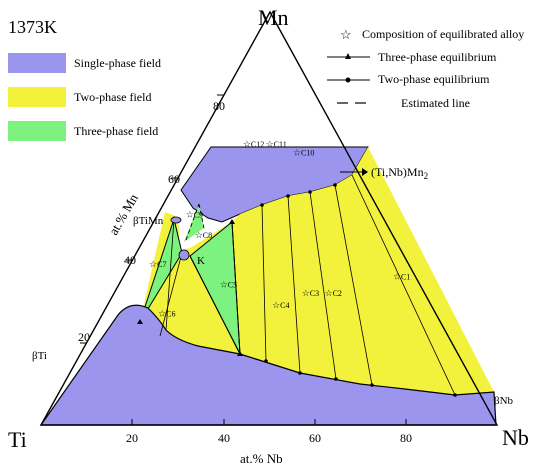 Image resolution: width=550 pixels, height=476 pixels. What do you see at coordinates (346, 34) in the screenshot?
I see `star-icon: ☆` at bounding box center [346, 34].